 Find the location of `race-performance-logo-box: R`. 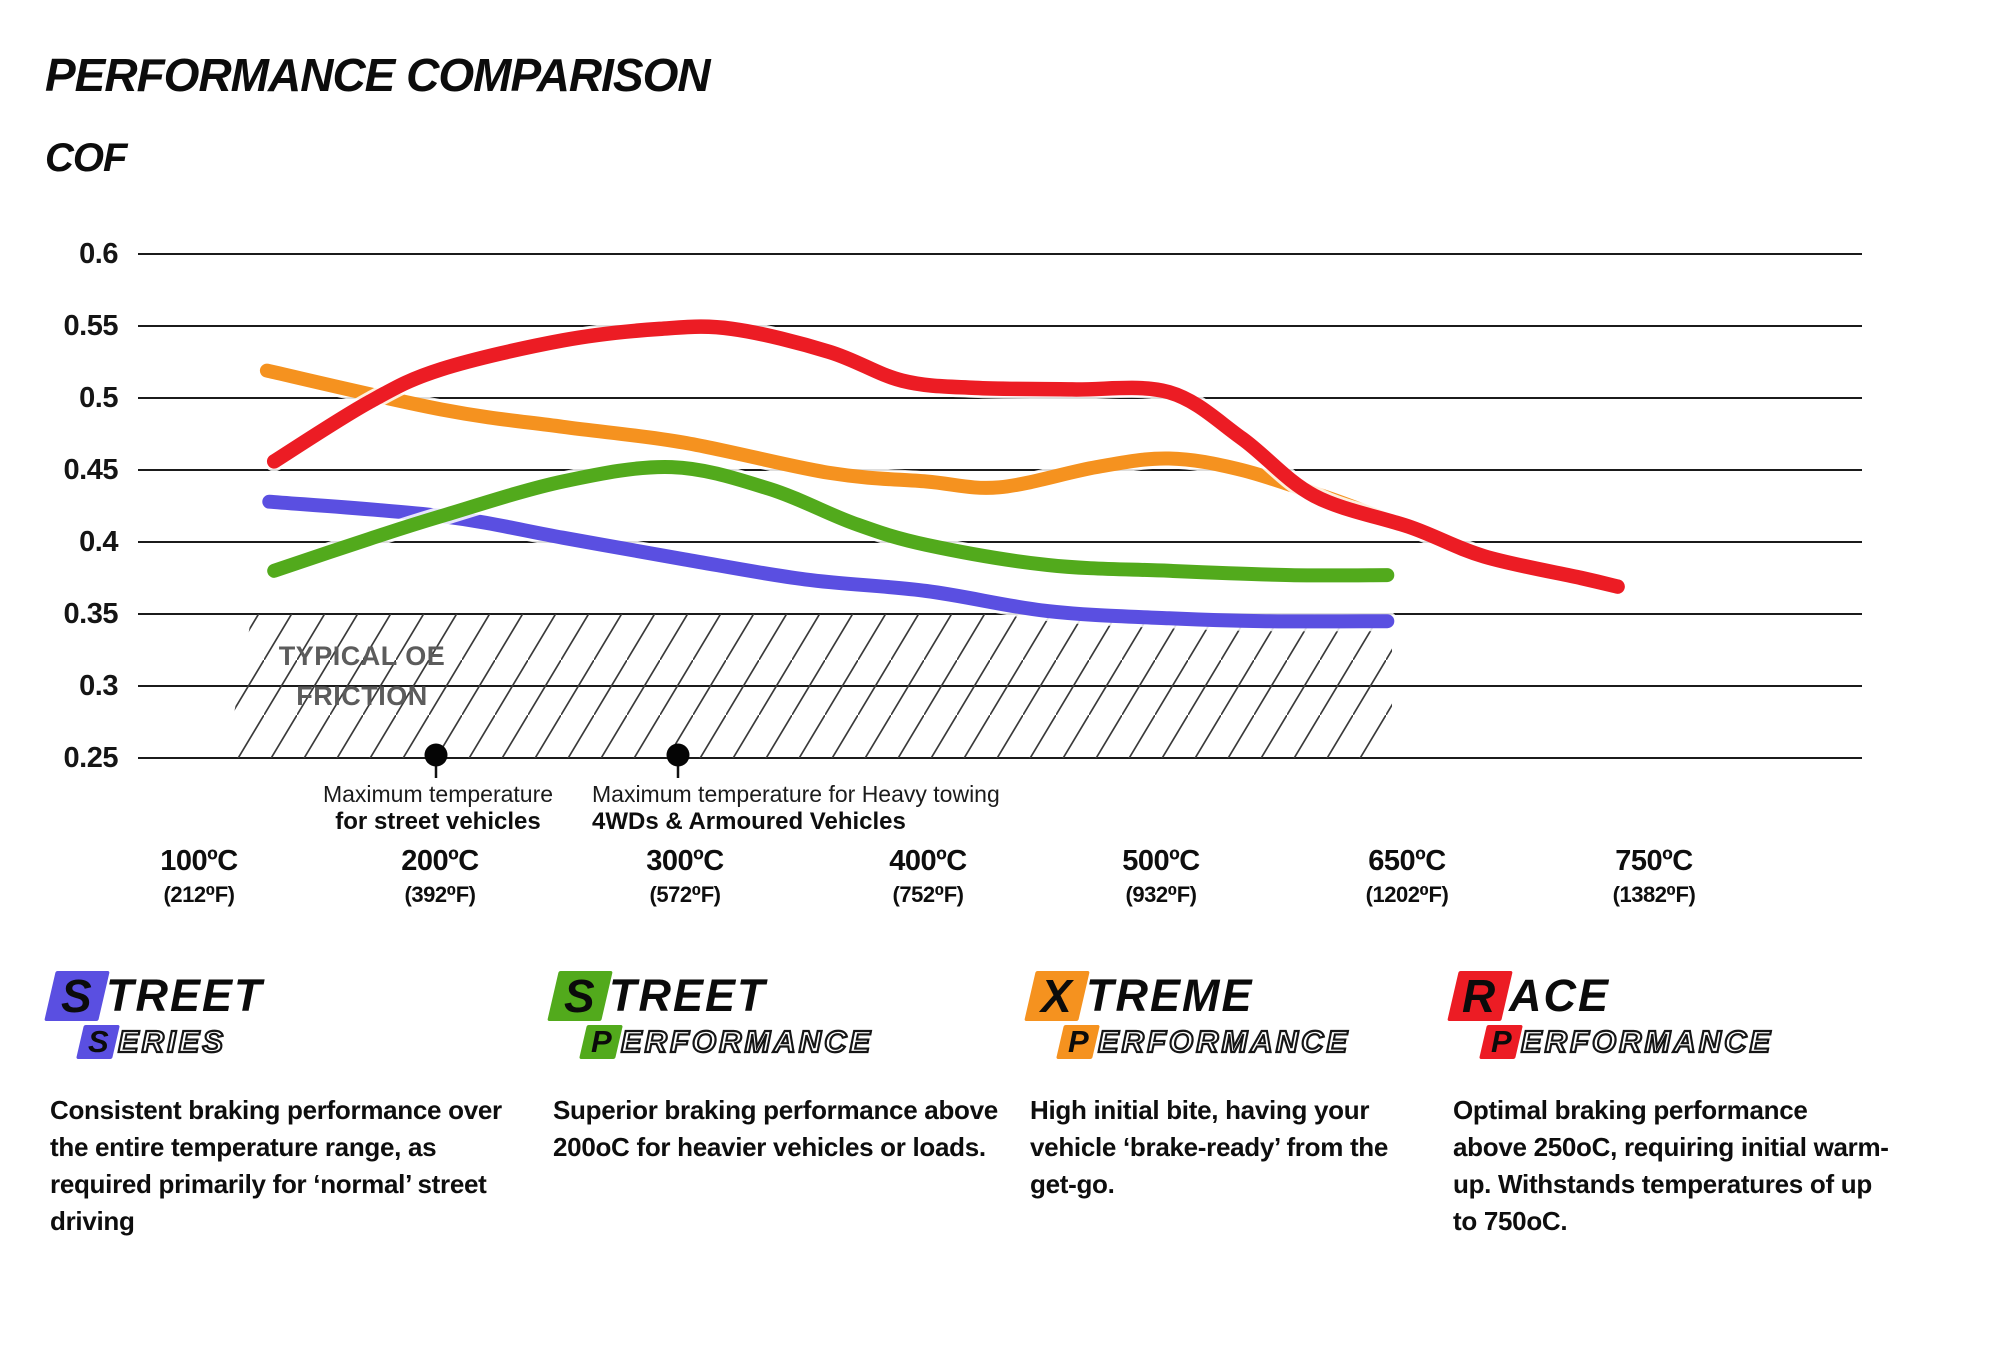

race-performance-logo-box: R is located at coordinates (1480, 996).